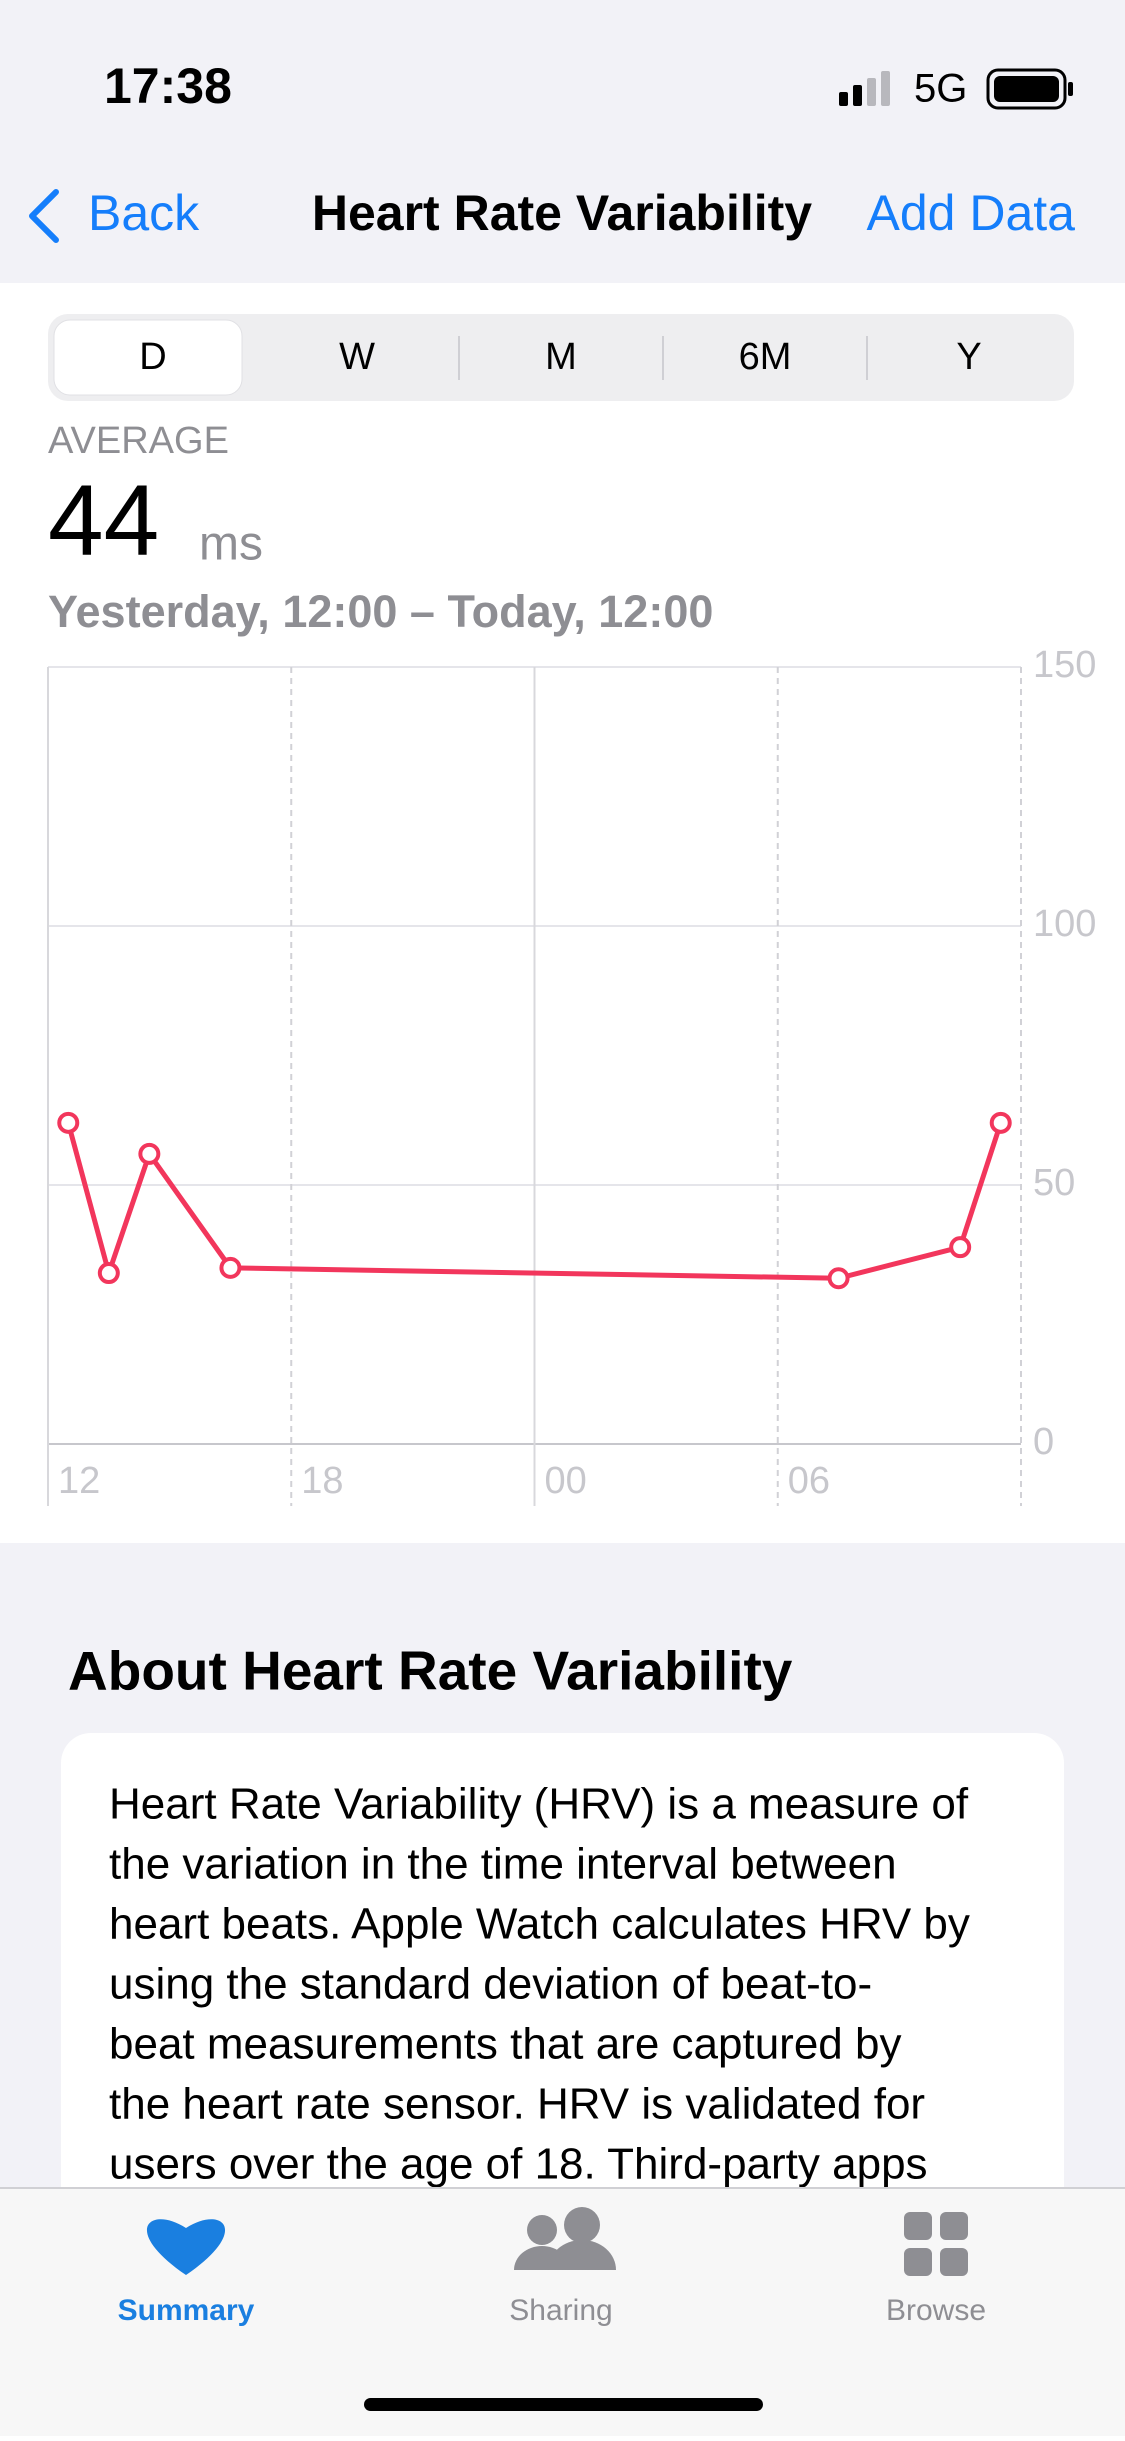 The width and height of the screenshot is (1125, 2441). I want to click on add-data-button: Add Data, so click(971, 213).